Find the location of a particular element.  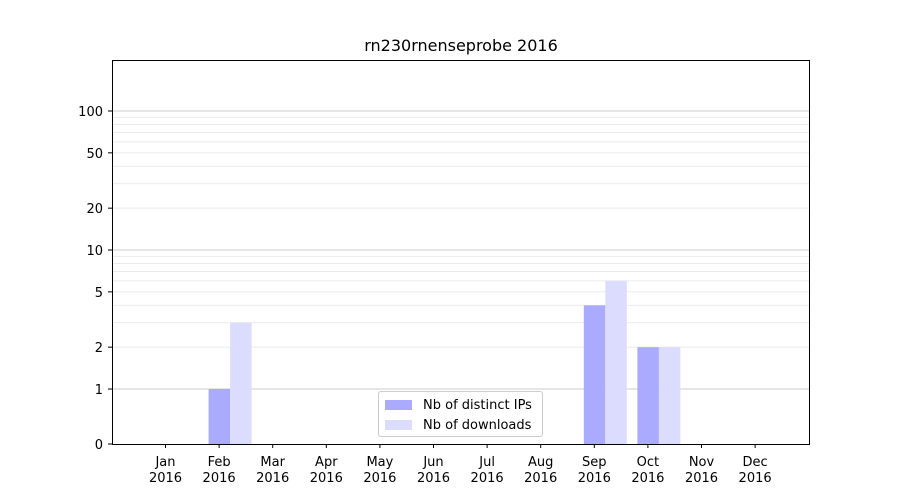

legend-label-ips: Nb of distinct IPs is located at coordinates (477, 405).